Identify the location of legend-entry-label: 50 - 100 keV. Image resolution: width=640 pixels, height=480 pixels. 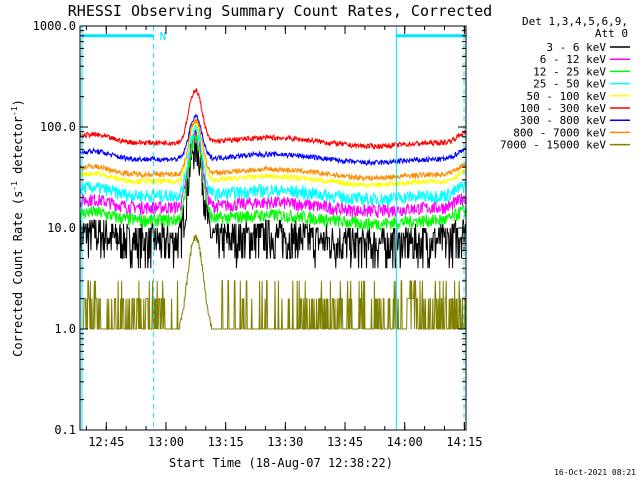
(567, 96).